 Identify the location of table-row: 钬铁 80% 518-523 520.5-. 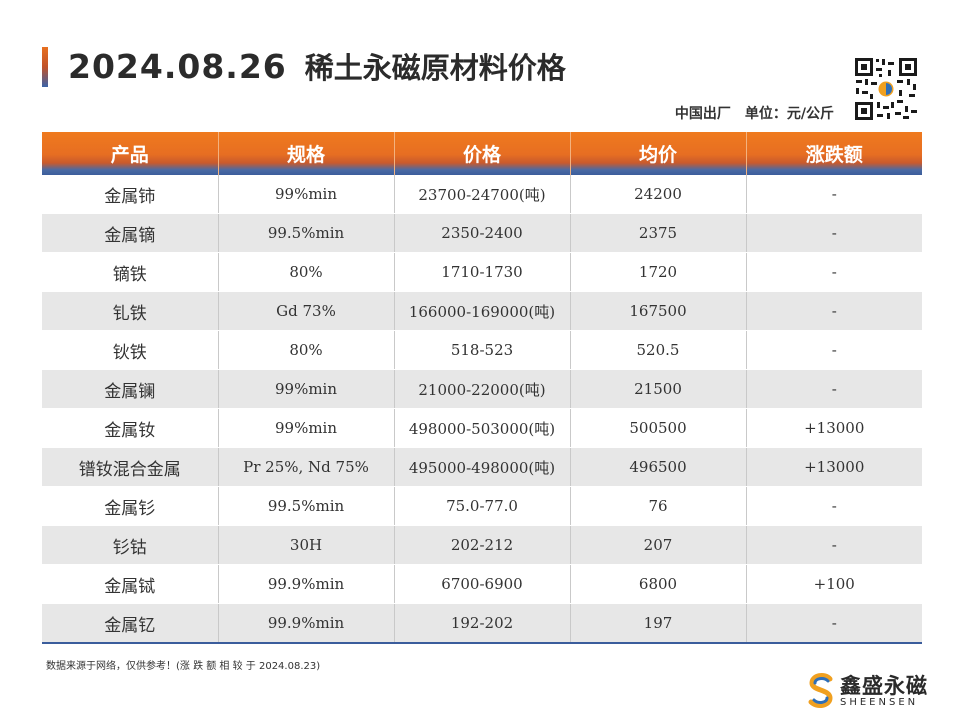
(482, 350).